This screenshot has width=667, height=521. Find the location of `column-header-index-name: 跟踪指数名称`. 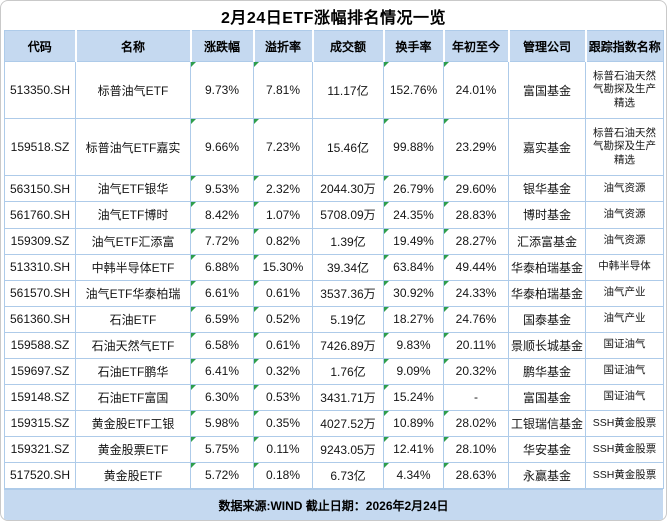

column-header-index-name: 跟踪指数名称 is located at coordinates (624, 46).